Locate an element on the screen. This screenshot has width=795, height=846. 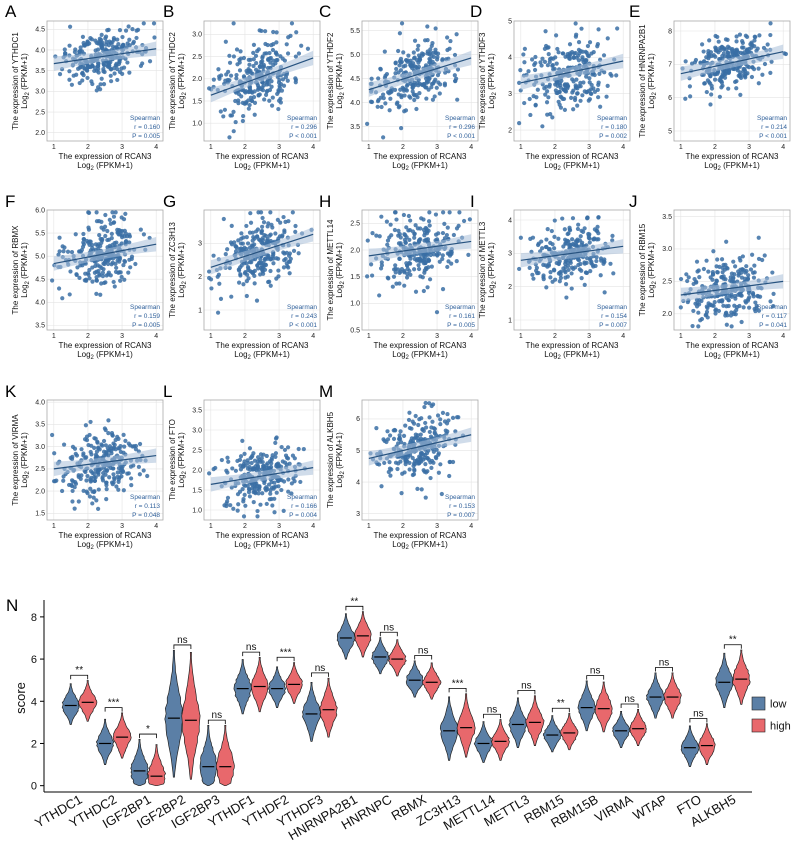
regression-line is located at coordinates (420, 447).